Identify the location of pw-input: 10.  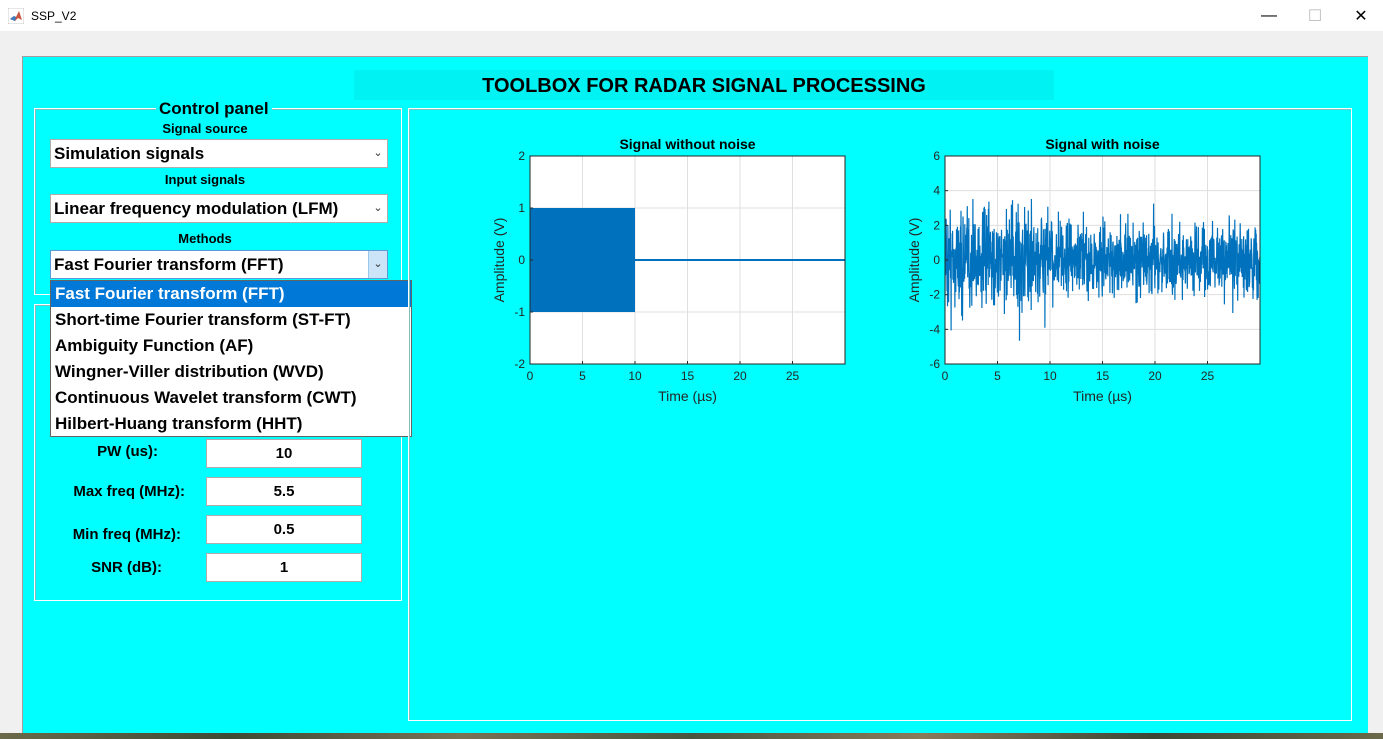
(284, 453).